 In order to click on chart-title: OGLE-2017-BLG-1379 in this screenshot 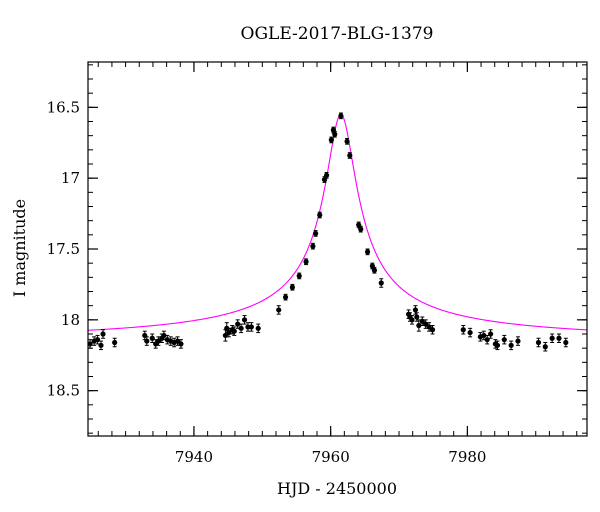, I will do `click(337, 34)`.